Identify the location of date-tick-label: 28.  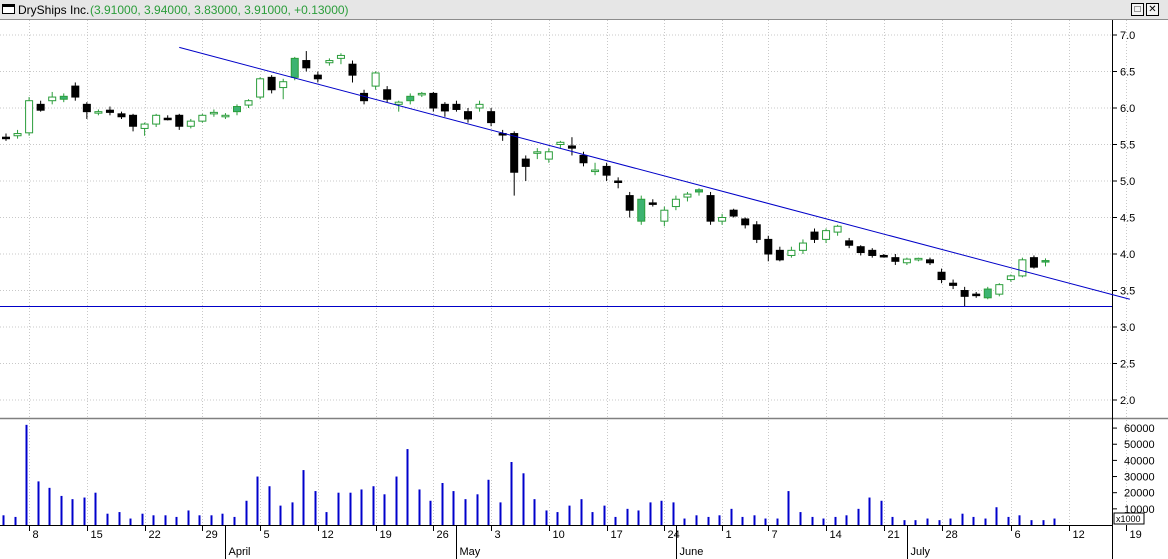
(952, 535).